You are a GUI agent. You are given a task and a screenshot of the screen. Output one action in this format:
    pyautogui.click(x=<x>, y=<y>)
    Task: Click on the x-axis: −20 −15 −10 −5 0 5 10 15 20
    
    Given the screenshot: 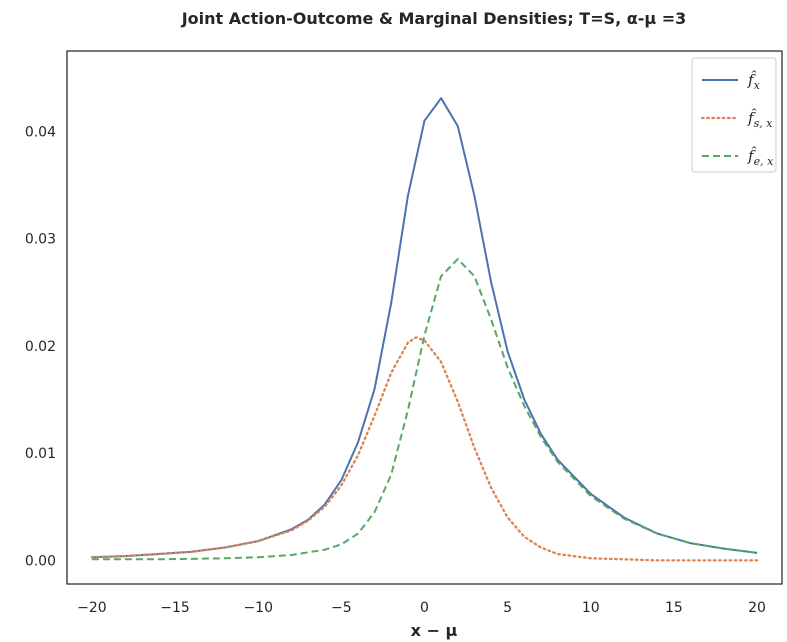 What is the action you would take?
    pyautogui.click(x=421, y=608)
    